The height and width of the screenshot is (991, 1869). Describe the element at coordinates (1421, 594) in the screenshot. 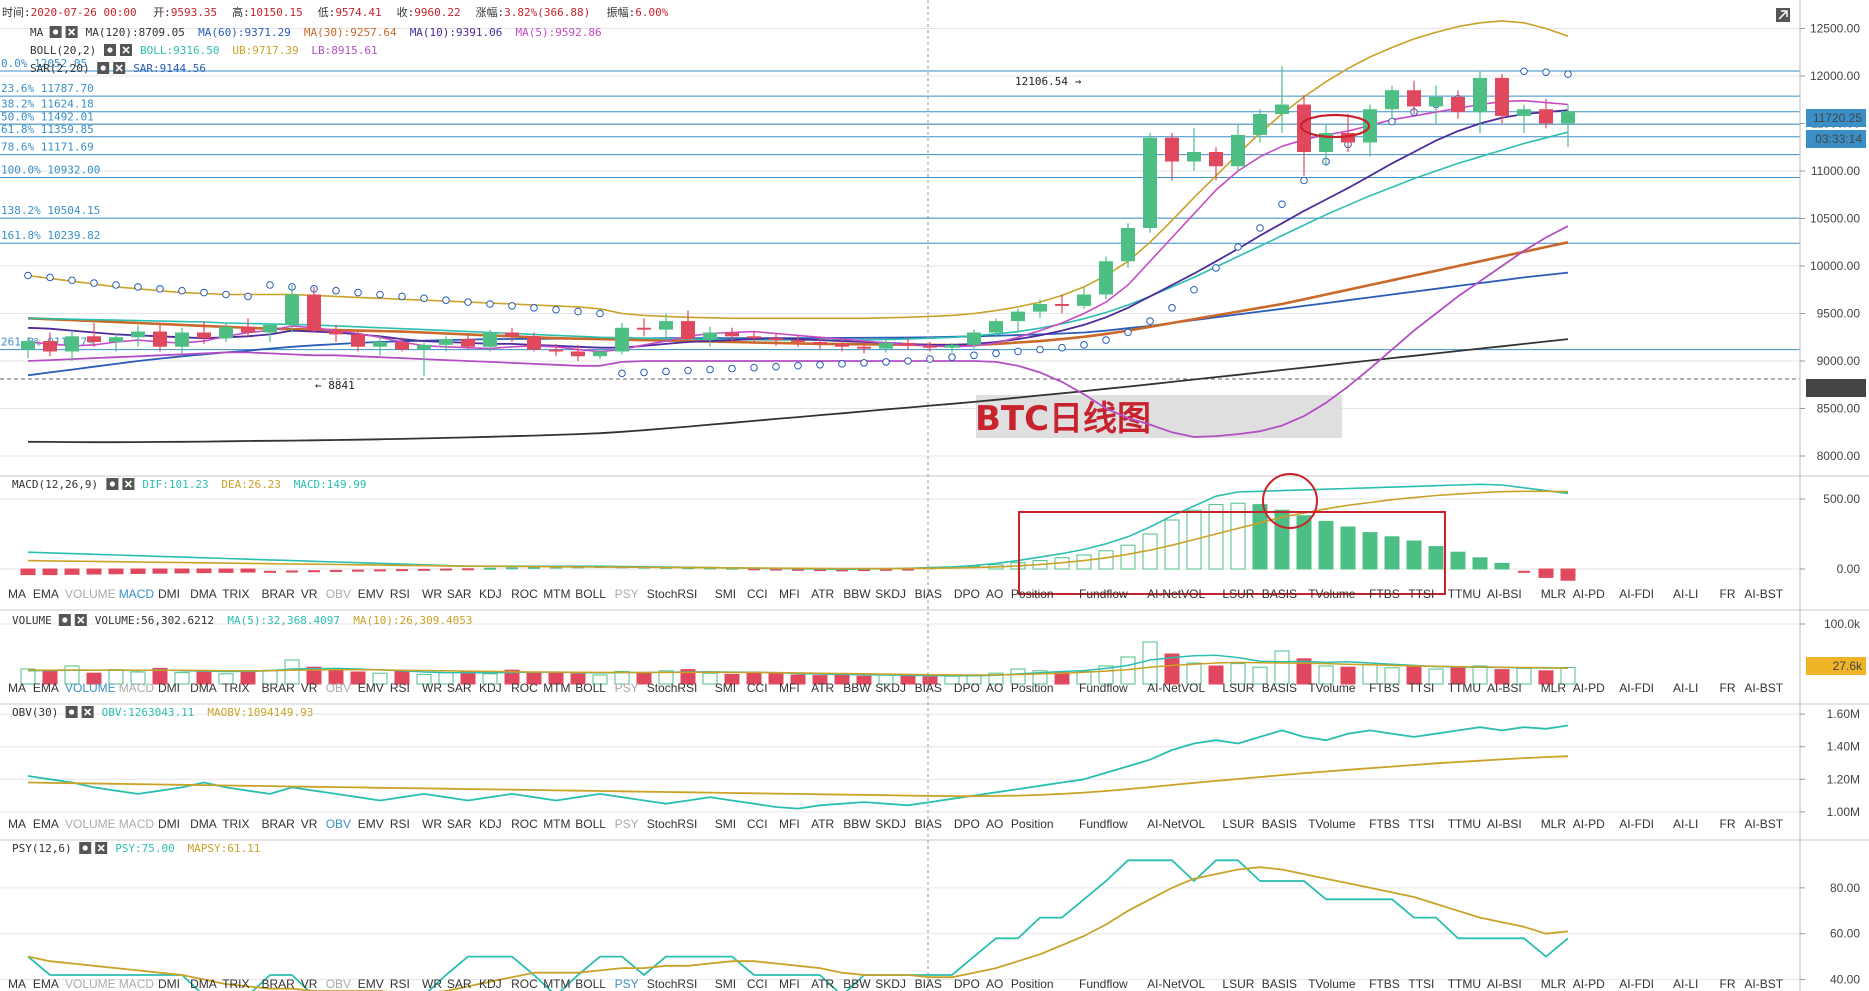

I see `indicator-tab: TTSI` at that location.